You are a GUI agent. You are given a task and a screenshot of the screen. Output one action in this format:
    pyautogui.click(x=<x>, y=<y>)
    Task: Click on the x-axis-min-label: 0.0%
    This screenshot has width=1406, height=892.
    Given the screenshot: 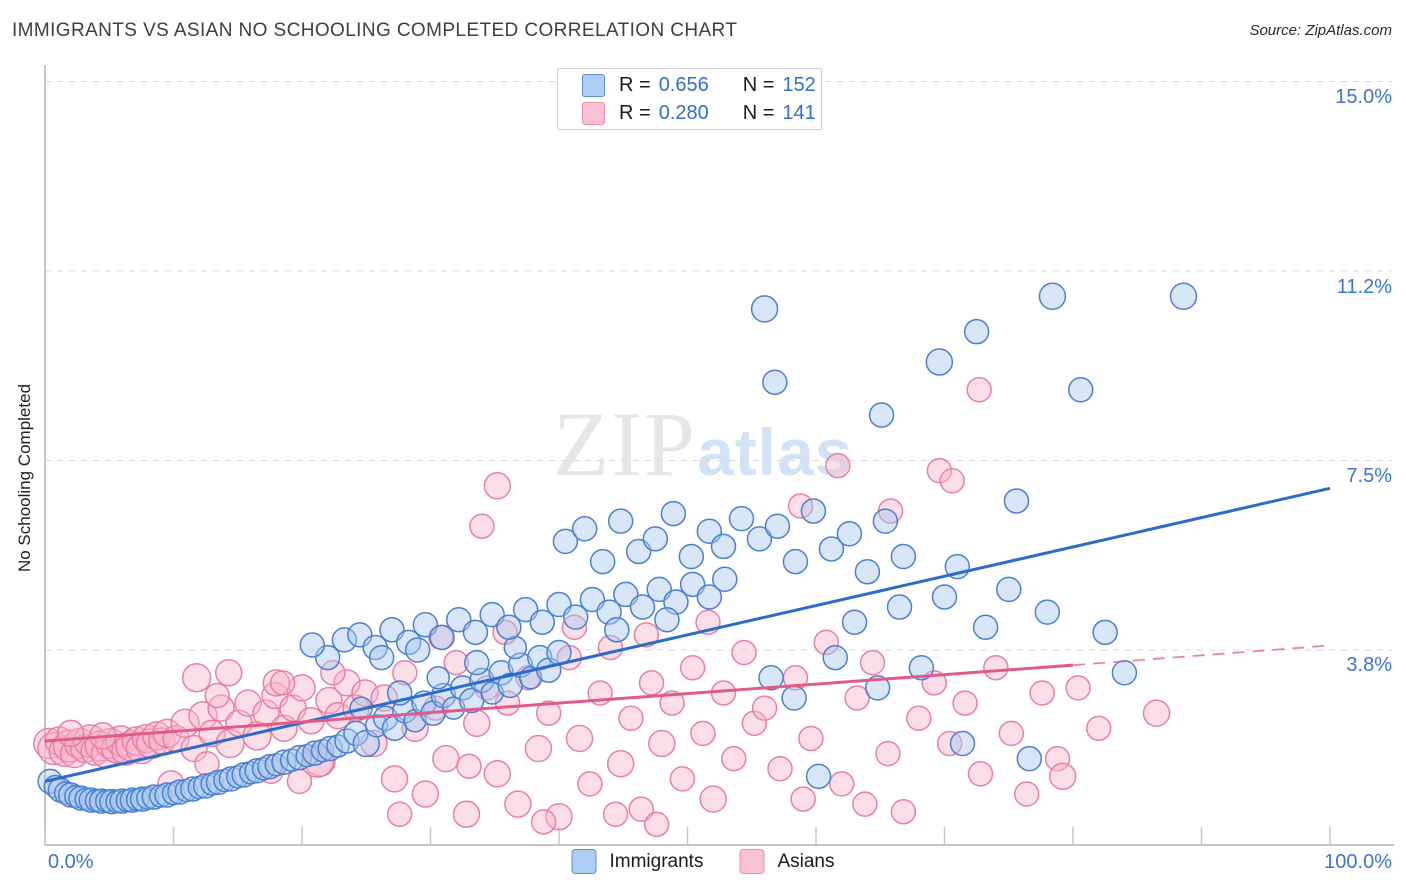 What is the action you would take?
    pyautogui.click(x=71, y=862)
    